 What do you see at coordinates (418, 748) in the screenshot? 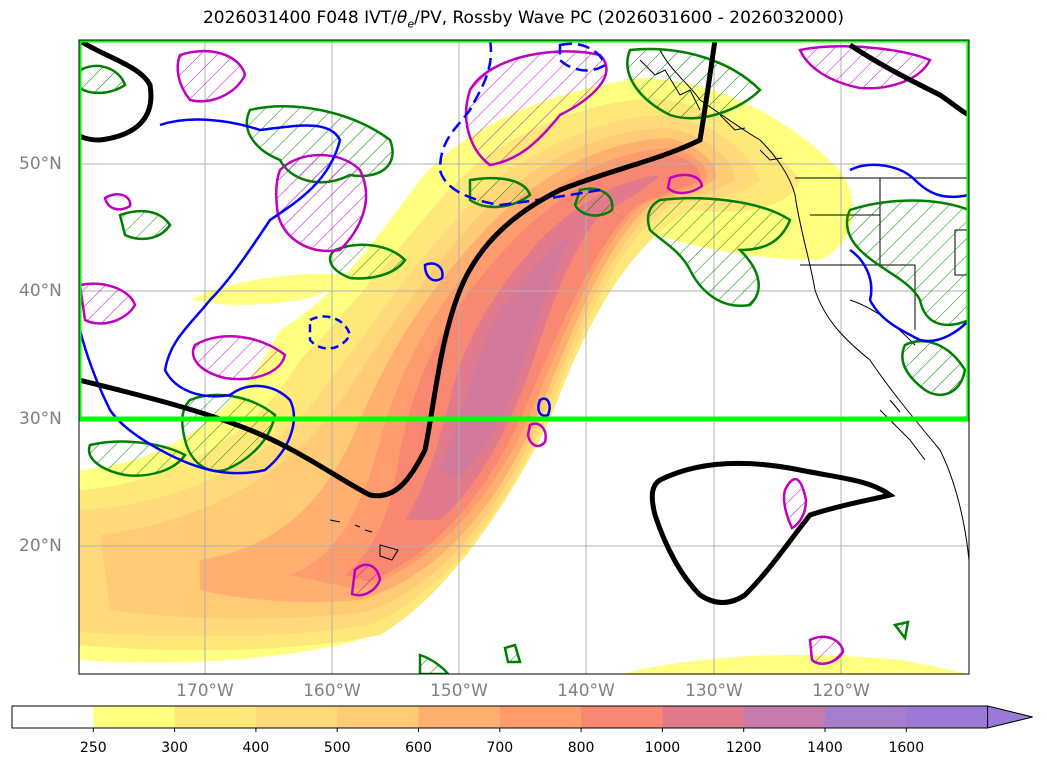
I see `colorbar-label: 600` at bounding box center [418, 748].